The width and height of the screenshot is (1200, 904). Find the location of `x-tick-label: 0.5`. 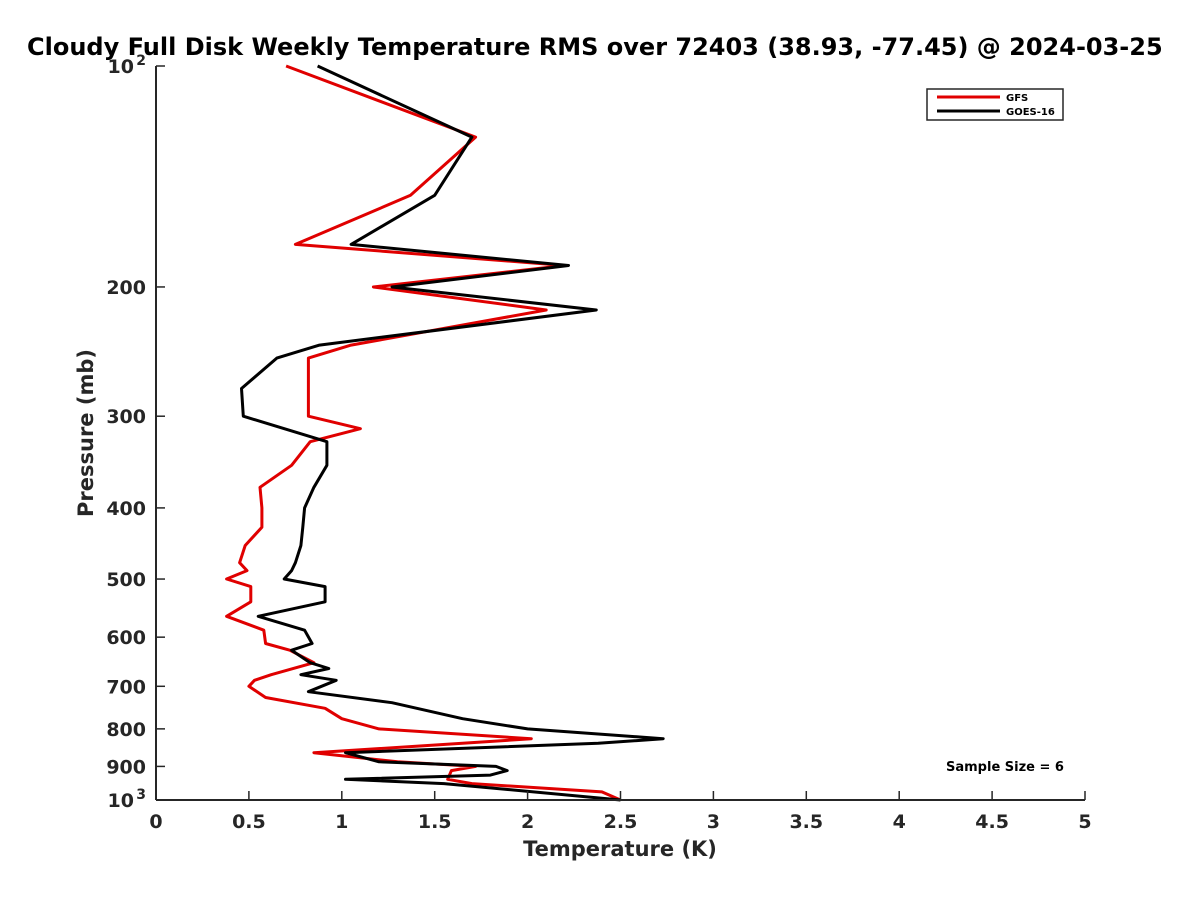

x-tick-label: 0.5 is located at coordinates (249, 822).